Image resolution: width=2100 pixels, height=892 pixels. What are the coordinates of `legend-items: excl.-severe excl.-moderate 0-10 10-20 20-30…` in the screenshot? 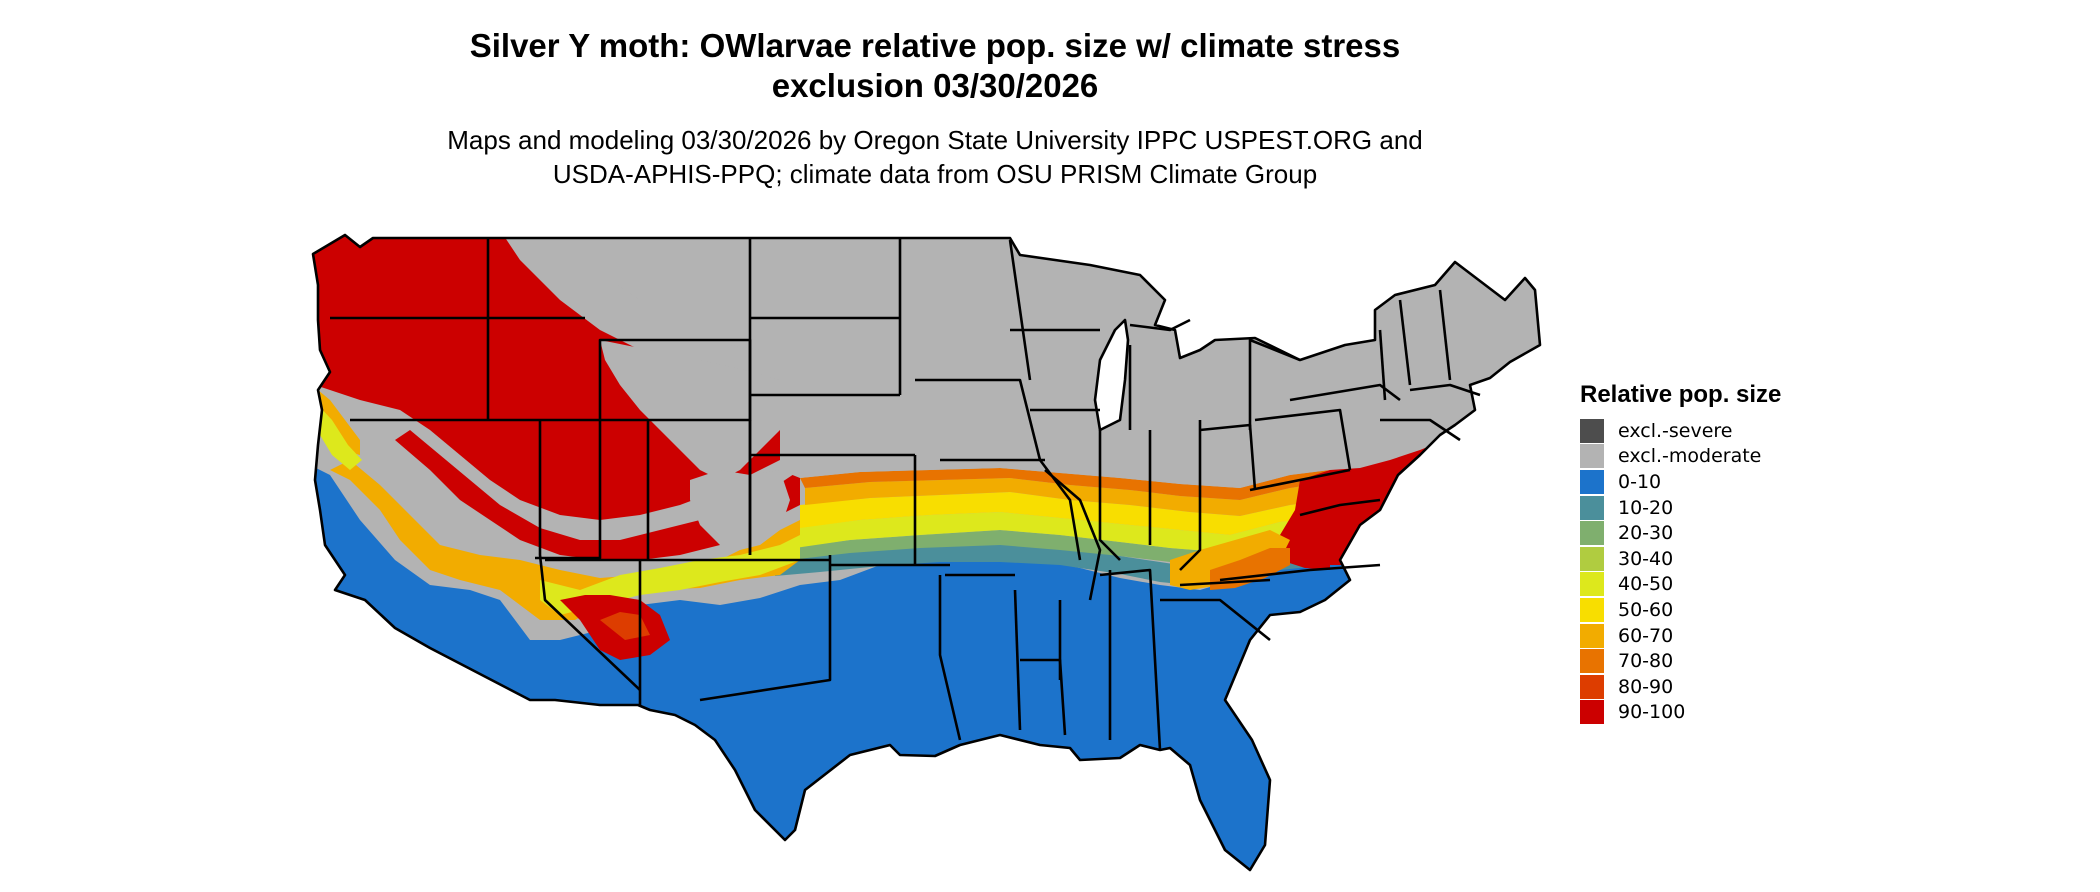 It's located at (1750, 571).